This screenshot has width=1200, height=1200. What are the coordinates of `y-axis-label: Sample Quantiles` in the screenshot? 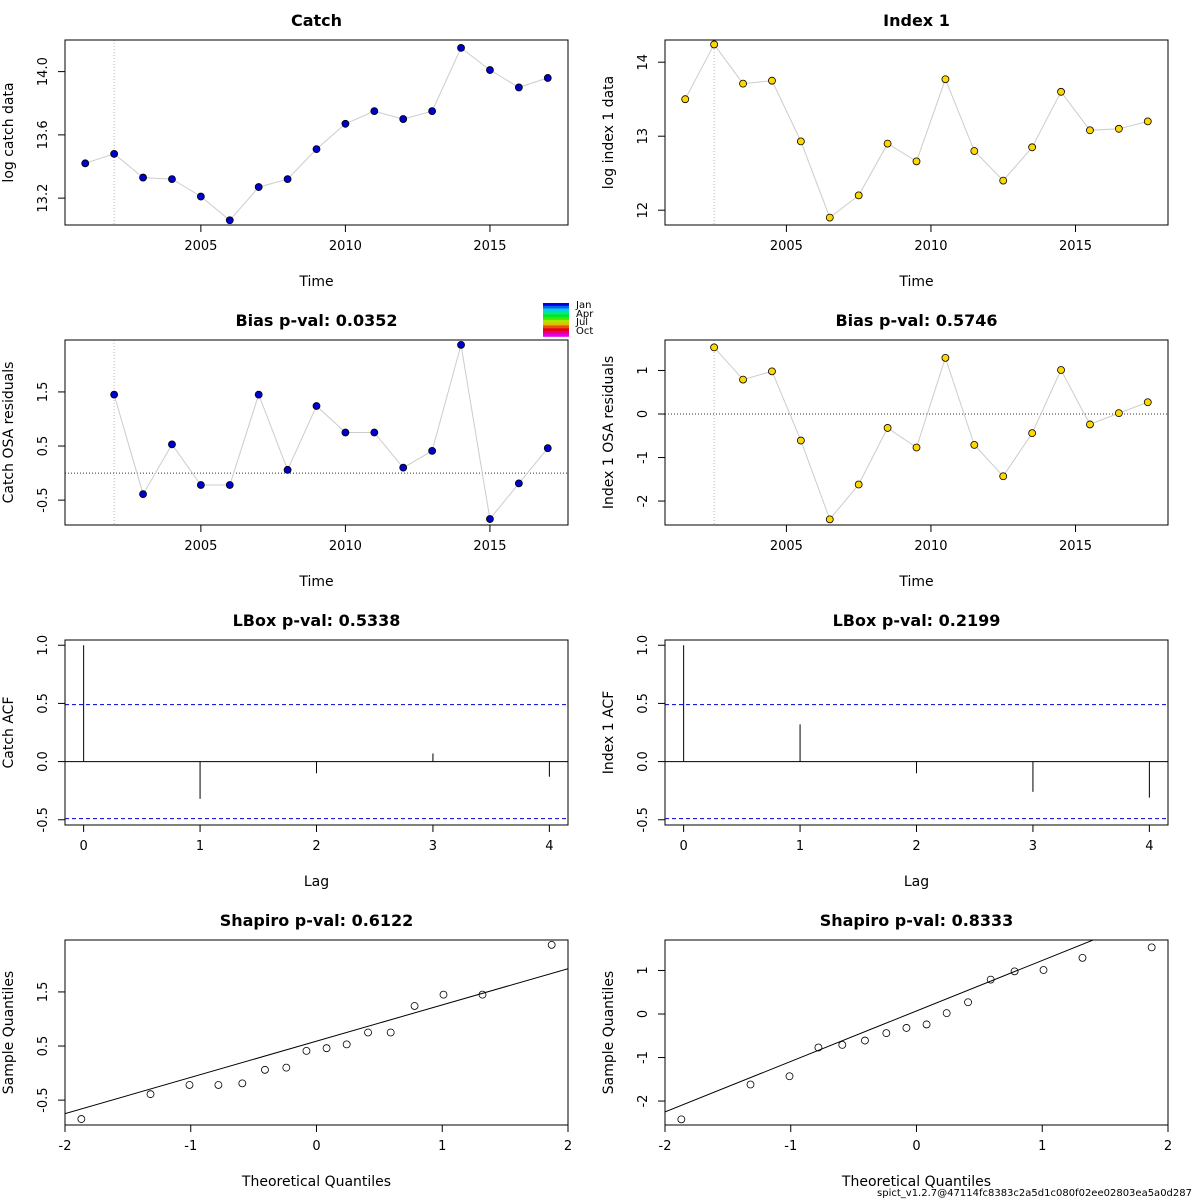 It's located at (9, 1032).